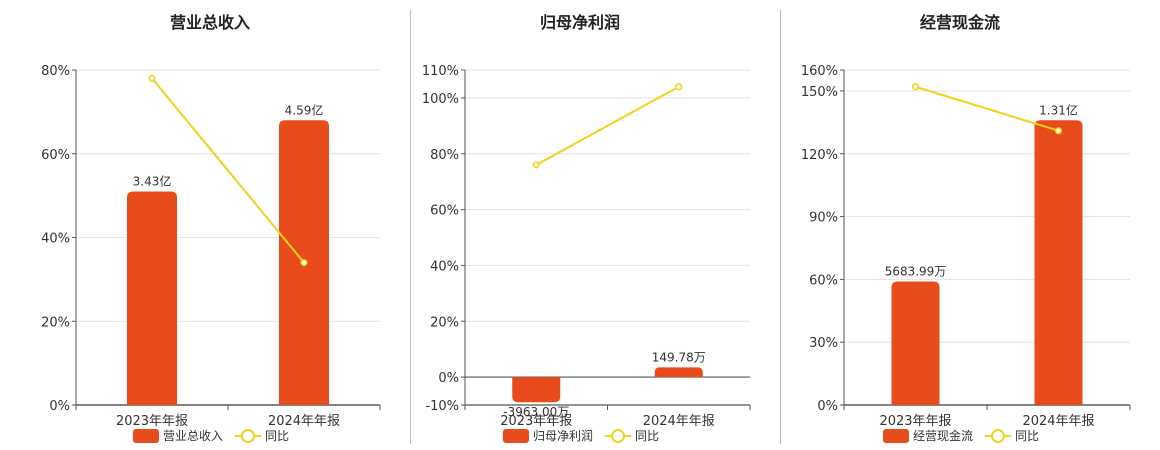 The width and height of the screenshot is (1160, 450). What do you see at coordinates (152, 180) in the screenshot?
I see `bar-data-label: 3.43亿` at bounding box center [152, 180].